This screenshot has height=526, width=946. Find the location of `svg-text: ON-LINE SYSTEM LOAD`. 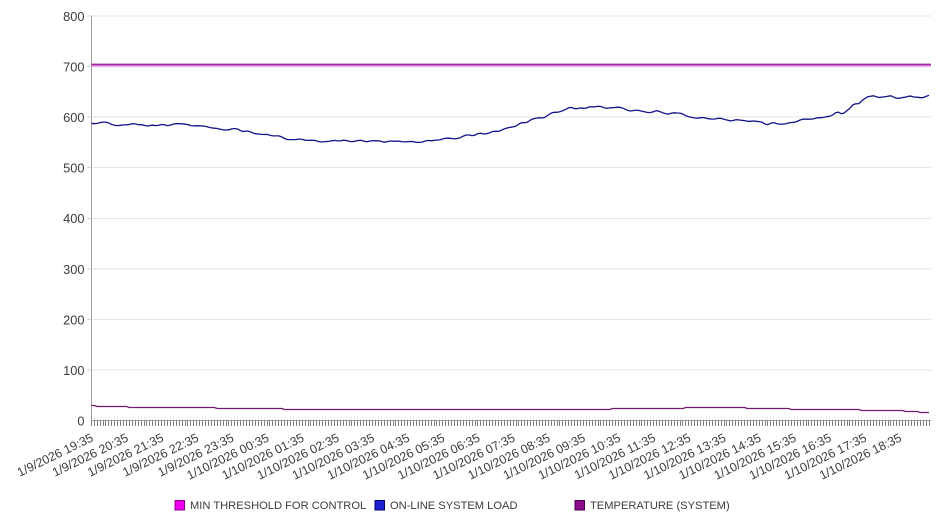

svg-text: ON-LINE SYSTEM LOAD is located at coordinates (454, 506).